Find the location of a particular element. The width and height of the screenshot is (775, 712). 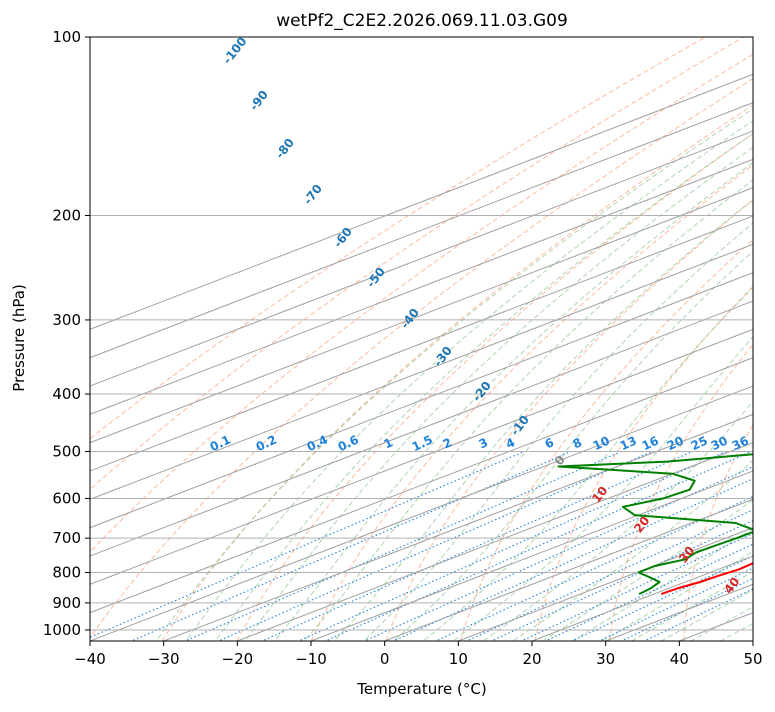

y-tick-label: 400 is located at coordinates (66, 394).